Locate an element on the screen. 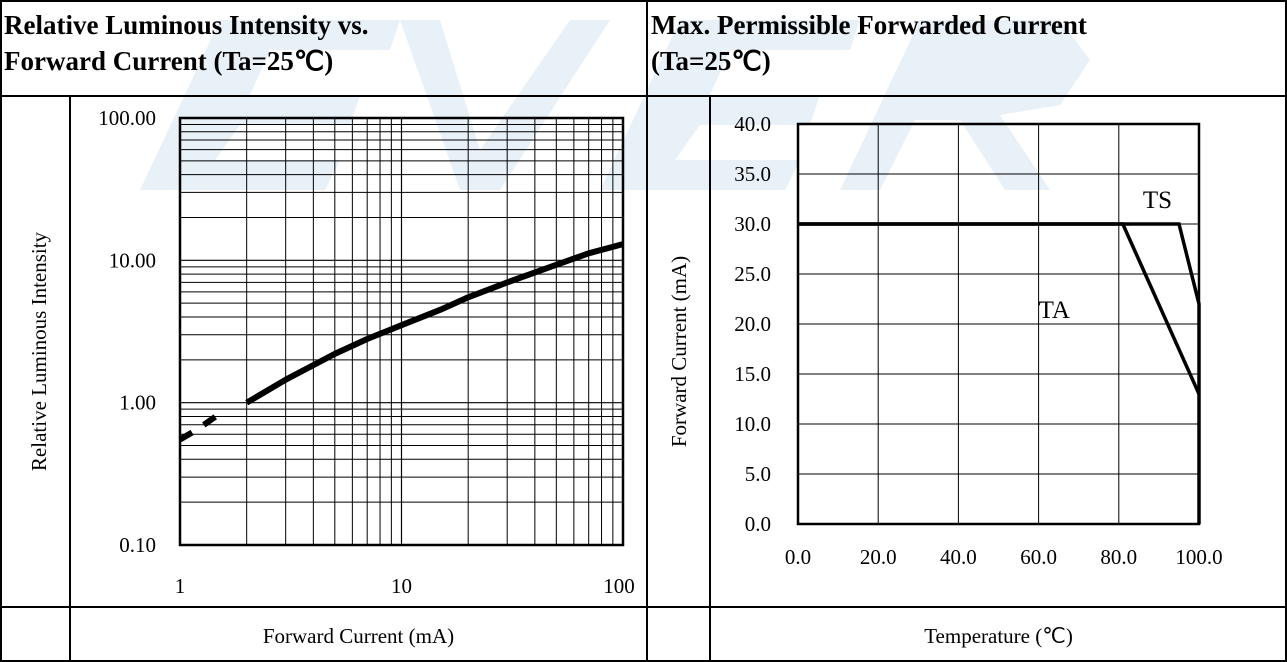  right-y-tick-label: 25.0 is located at coordinates (752, 274).